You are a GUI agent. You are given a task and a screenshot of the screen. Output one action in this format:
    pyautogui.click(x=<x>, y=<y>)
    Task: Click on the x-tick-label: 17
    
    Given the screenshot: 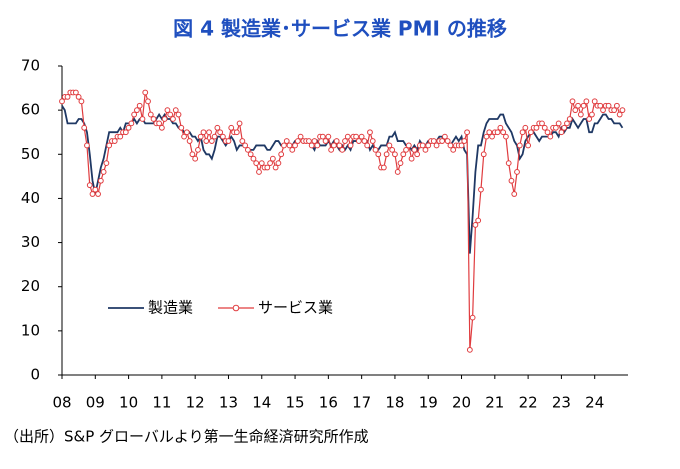 What is the action you would take?
    pyautogui.click(x=361, y=403)
    